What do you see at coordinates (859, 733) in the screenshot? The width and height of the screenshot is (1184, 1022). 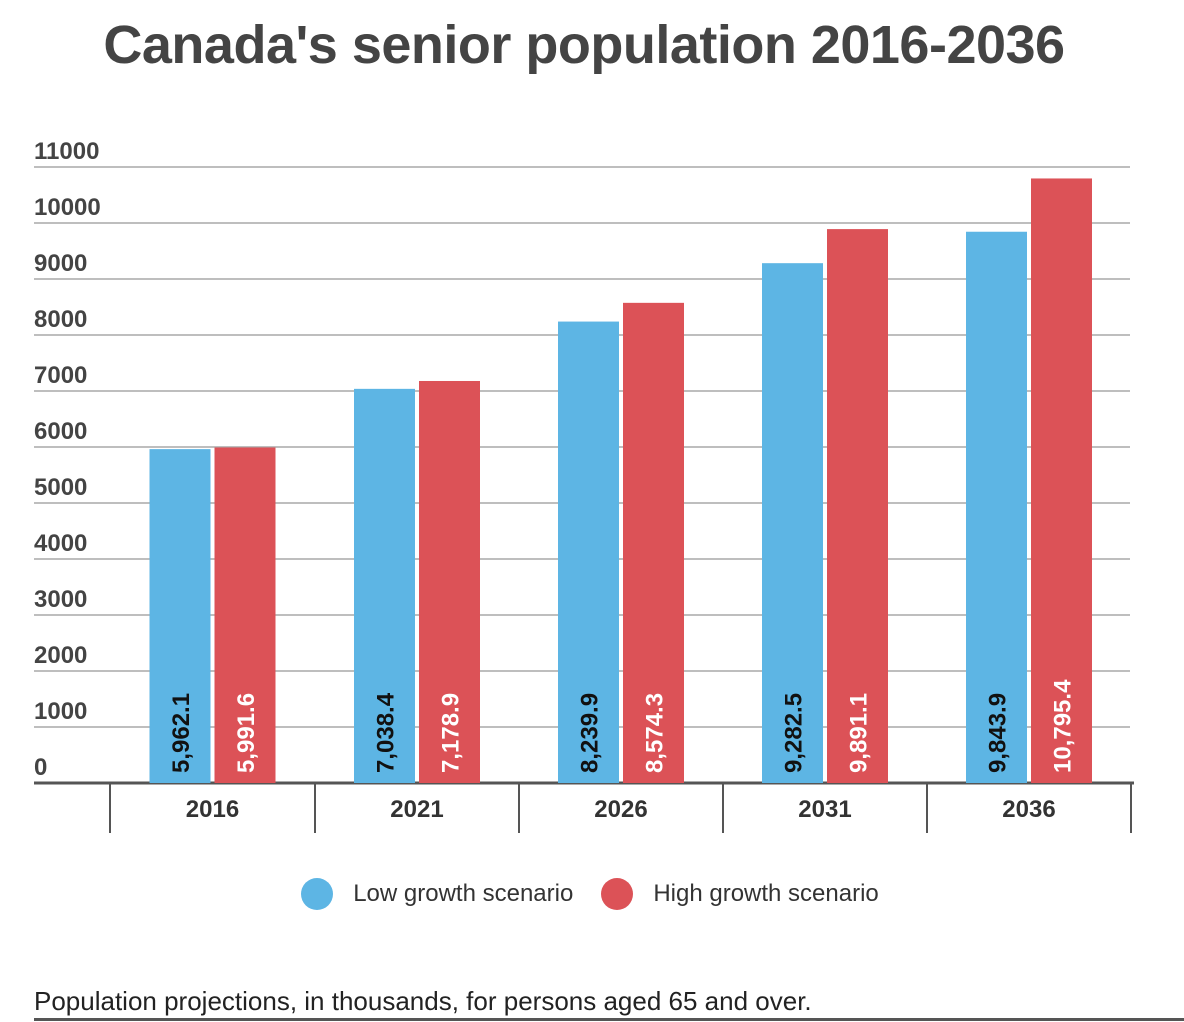 I see `data-label: 9,891.1` at bounding box center [859, 733].